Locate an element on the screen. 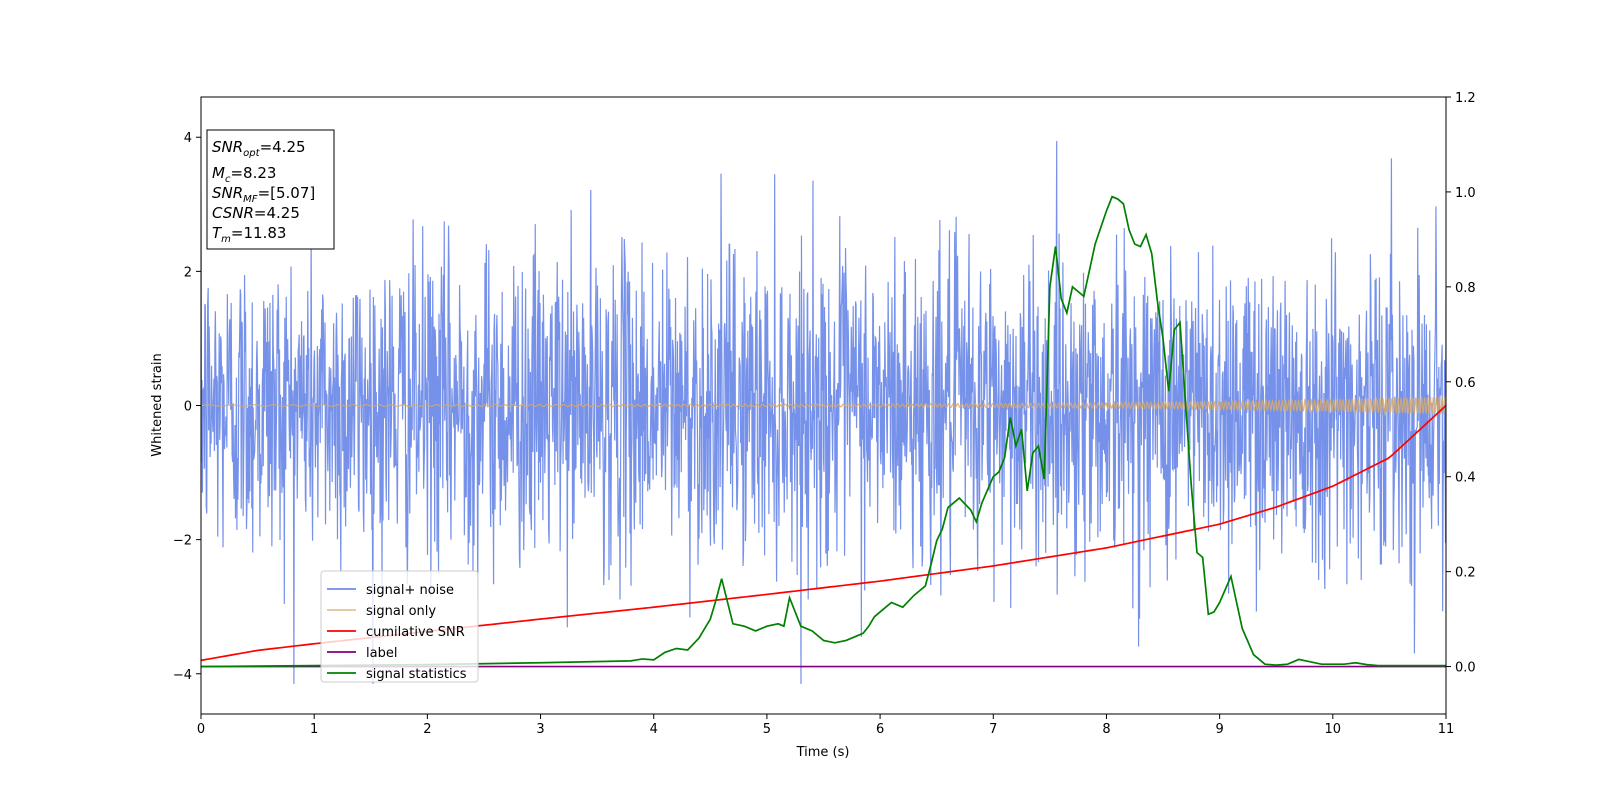 The height and width of the screenshot is (800, 1600). x-tick-label: 11 is located at coordinates (1446, 729).